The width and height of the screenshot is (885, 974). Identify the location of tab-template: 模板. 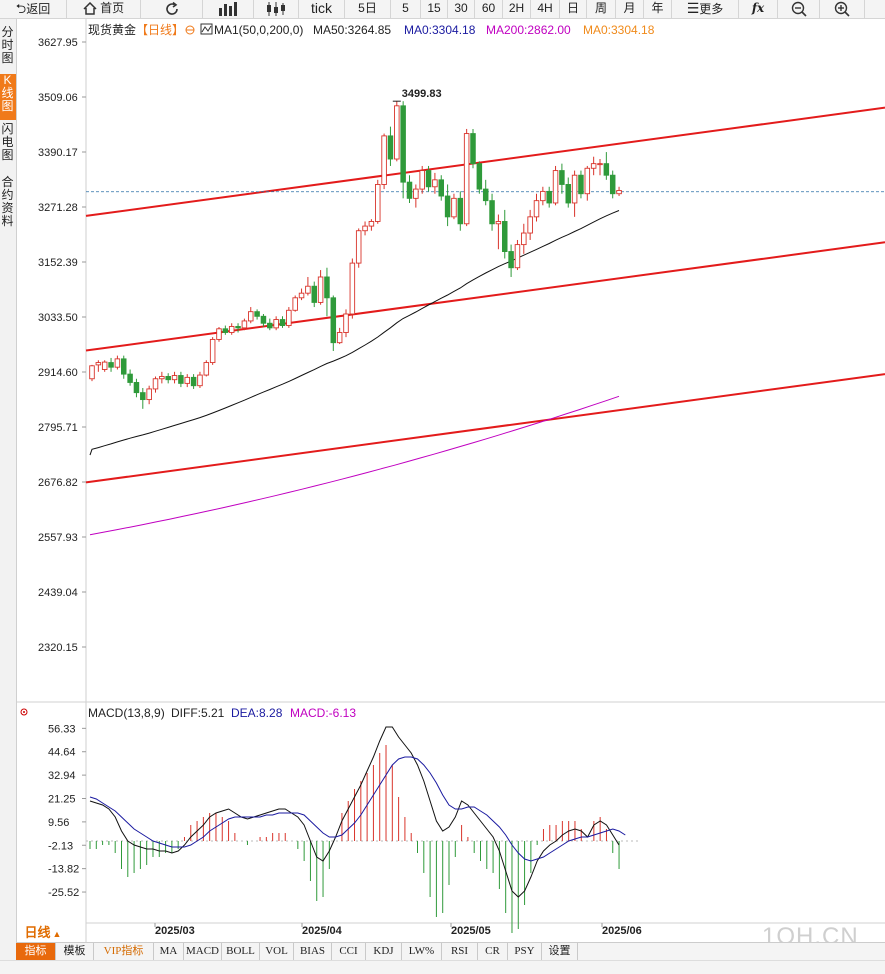
(75, 951).